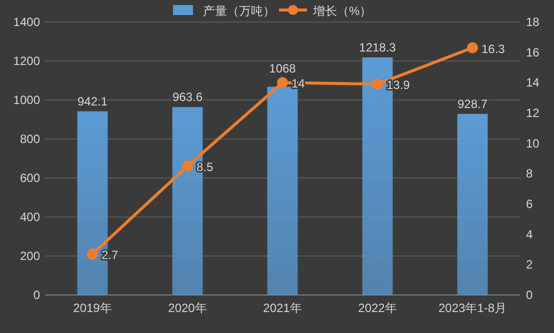  I want to click on y-tick-label: 1400, so click(26, 22).